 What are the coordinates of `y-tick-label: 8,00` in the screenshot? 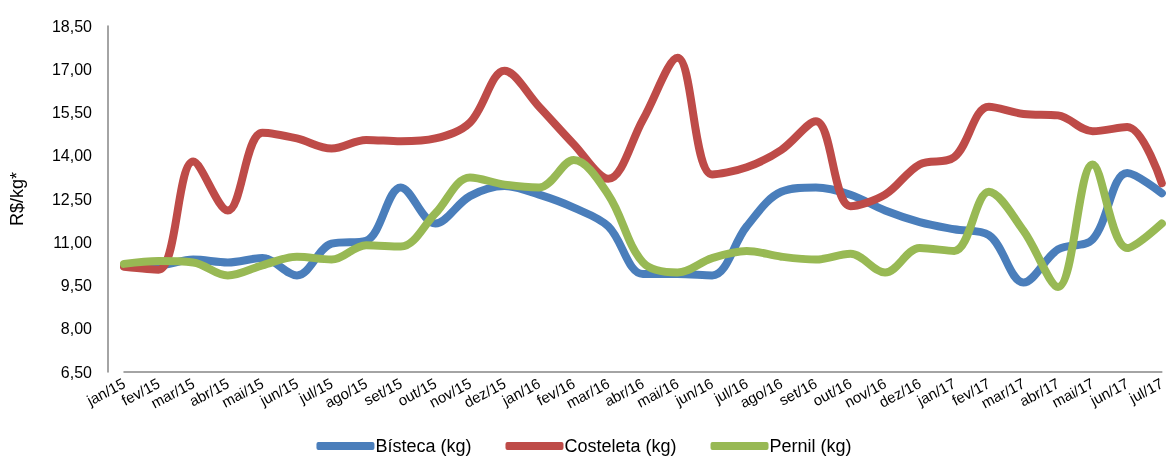 It's located at (76, 329).